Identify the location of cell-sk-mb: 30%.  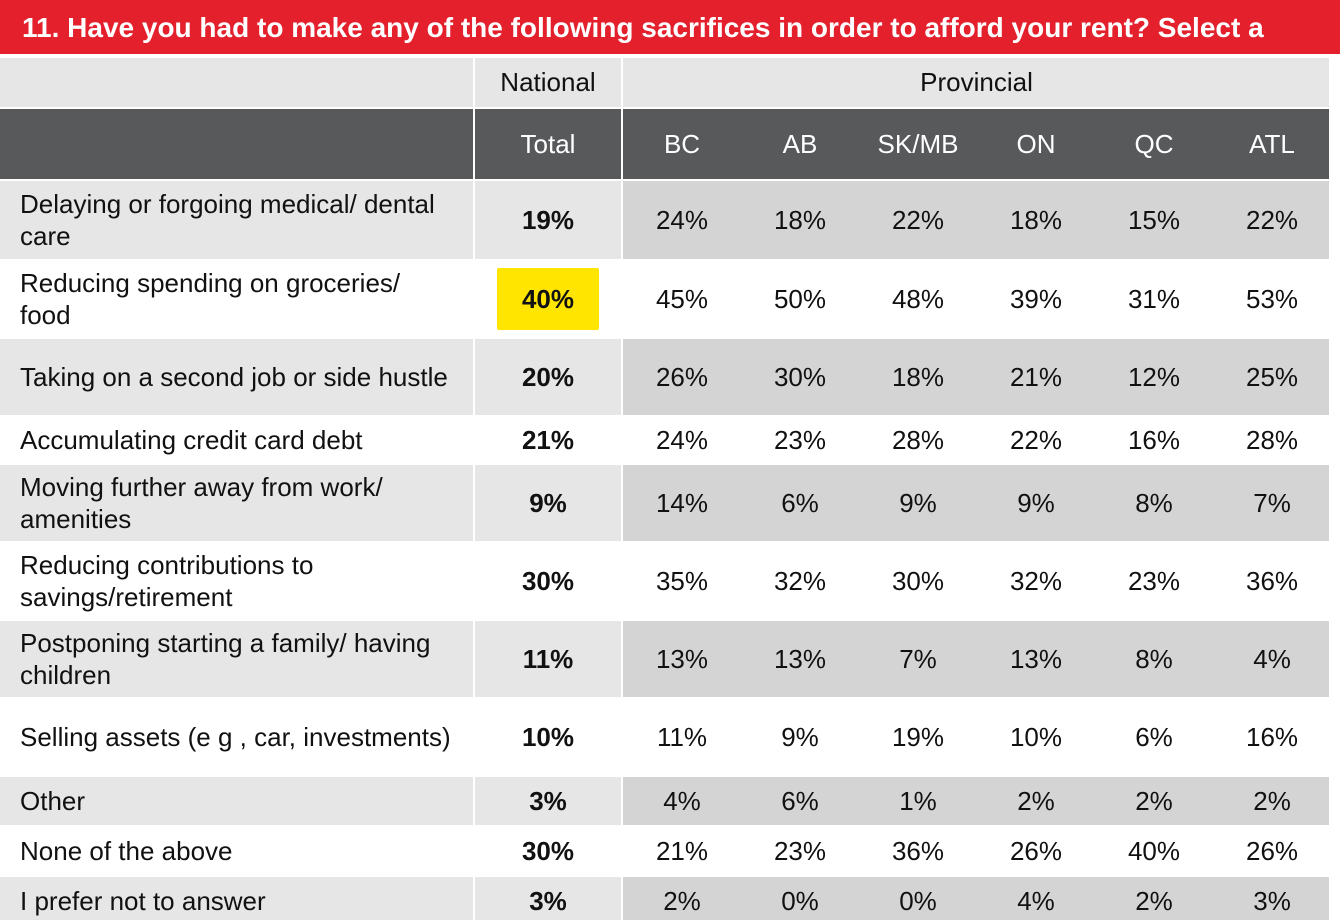
(918, 581).